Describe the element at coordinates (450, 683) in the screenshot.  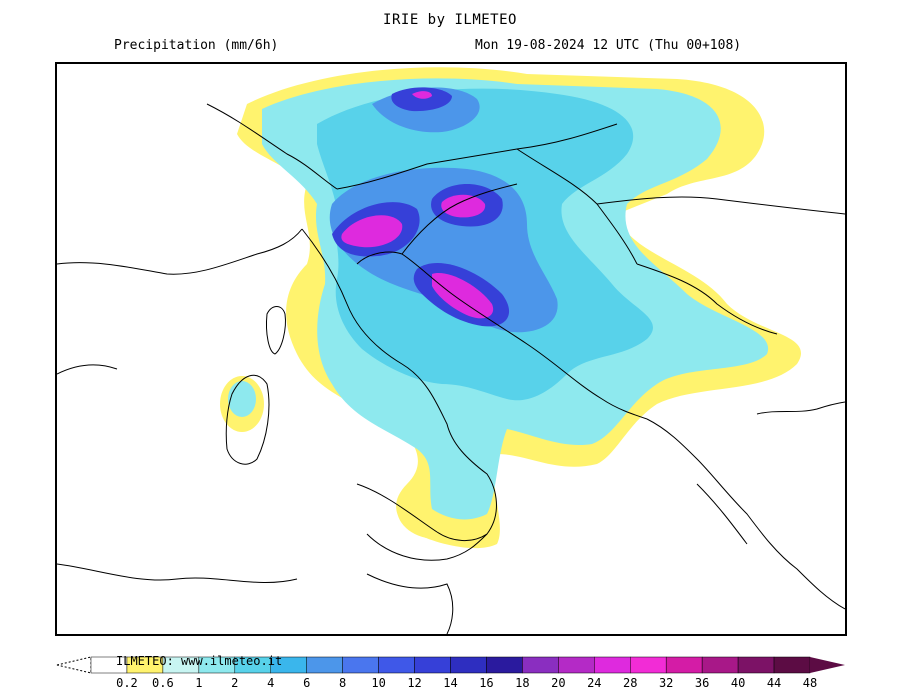
I see `colorbar-tick-label: 14` at that location.